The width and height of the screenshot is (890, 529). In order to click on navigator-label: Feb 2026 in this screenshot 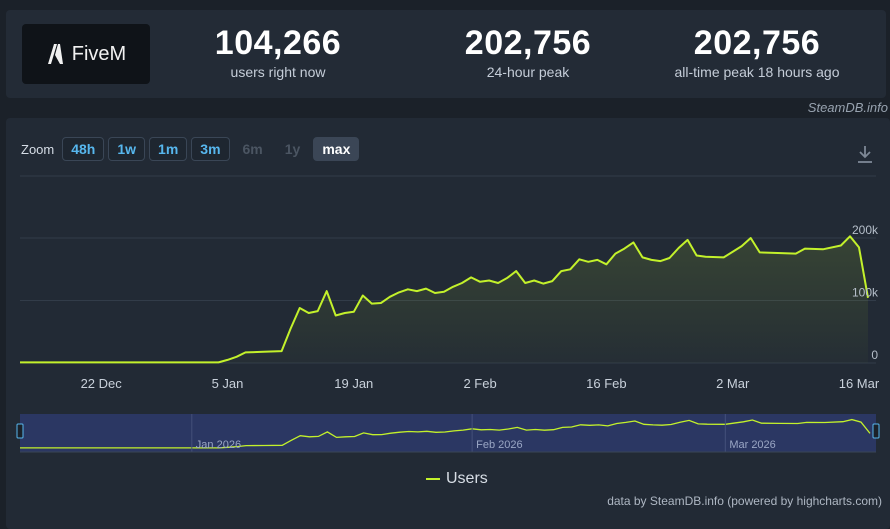, I will do `click(499, 445)`.